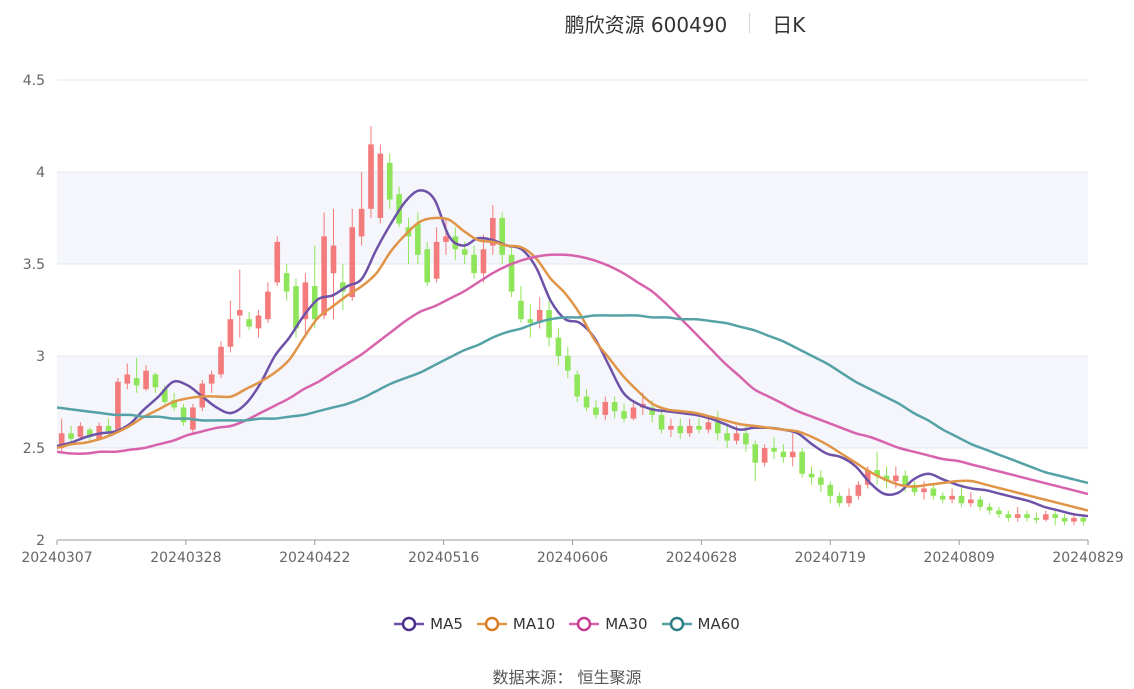 The image size is (1134, 689). What do you see at coordinates (534, 624) in the screenshot?
I see `legend-label-ma10: MA10` at bounding box center [534, 624].